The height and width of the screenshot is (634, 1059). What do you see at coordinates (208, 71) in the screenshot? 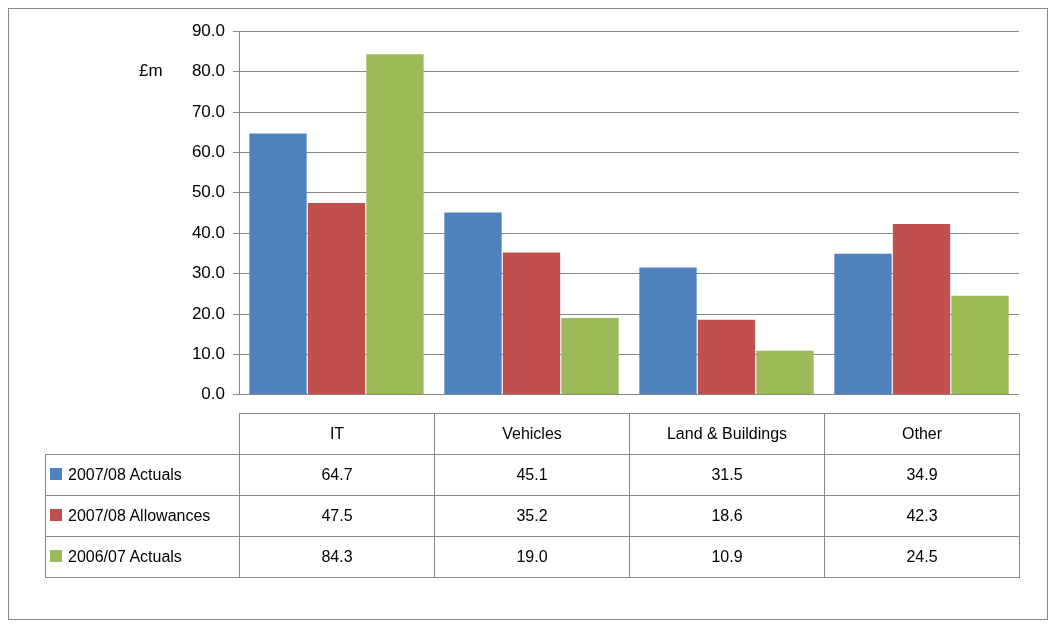
I see `y-tick-label: 80.0` at bounding box center [208, 71].